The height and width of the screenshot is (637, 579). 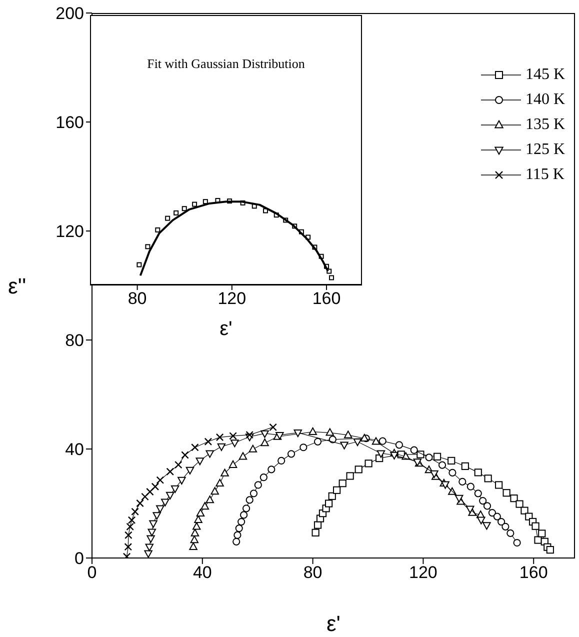 I want to click on legend-label: 140 K, so click(x=545, y=99).